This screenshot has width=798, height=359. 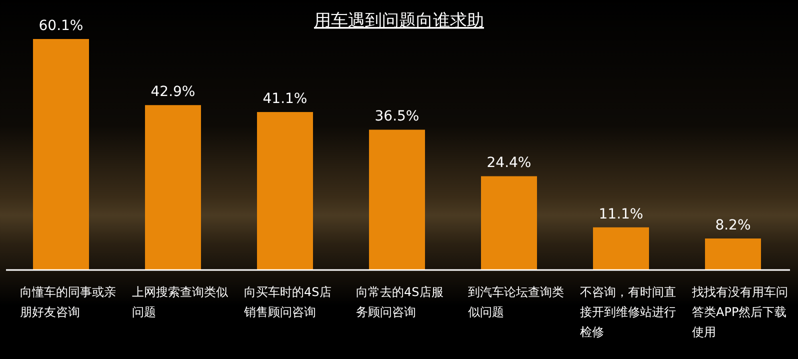 I want to click on x-tick-label: 上网搜索查询类似问题, so click(x=180, y=302).